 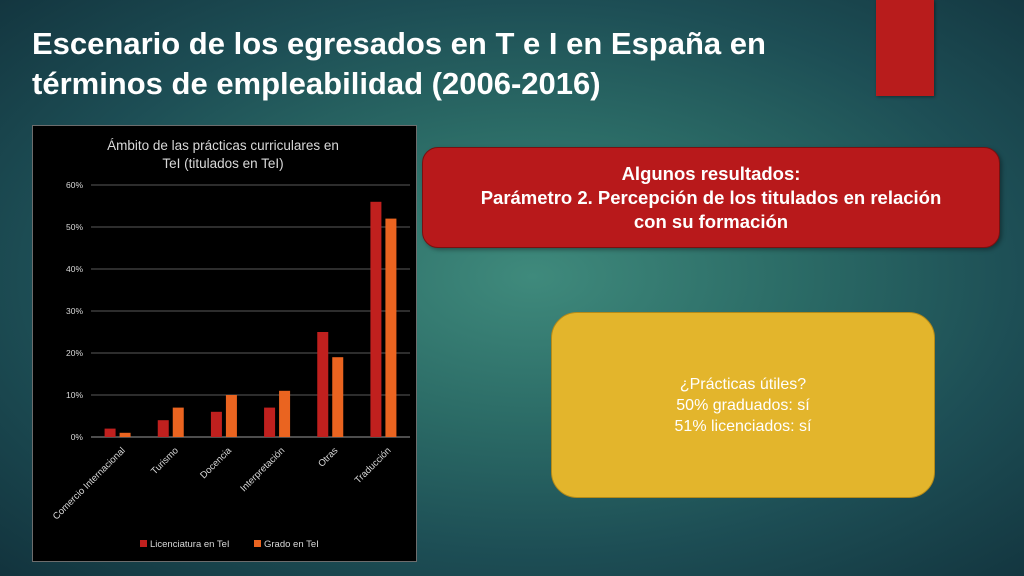 What do you see at coordinates (216, 463) in the screenshot?
I see `x-category-label: Docencia` at bounding box center [216, 463].